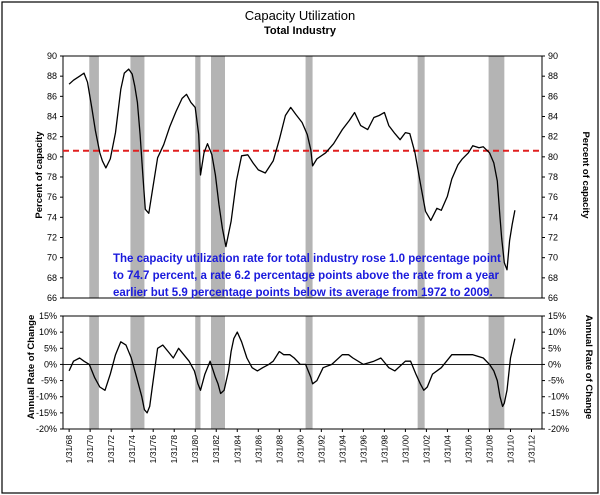 The height and width of the screenshot is (495, 600). What do you see at coordinates (468, 449) in the screenshot?
I see `x-tick-label: 1/31/06` at bounding box center [468, 449].